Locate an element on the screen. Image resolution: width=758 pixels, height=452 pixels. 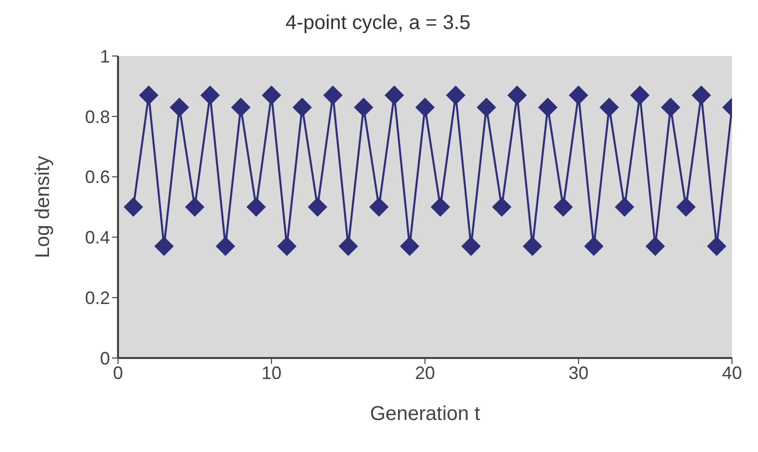
x-tick-label: 40 is located at coordinates (732, 372).